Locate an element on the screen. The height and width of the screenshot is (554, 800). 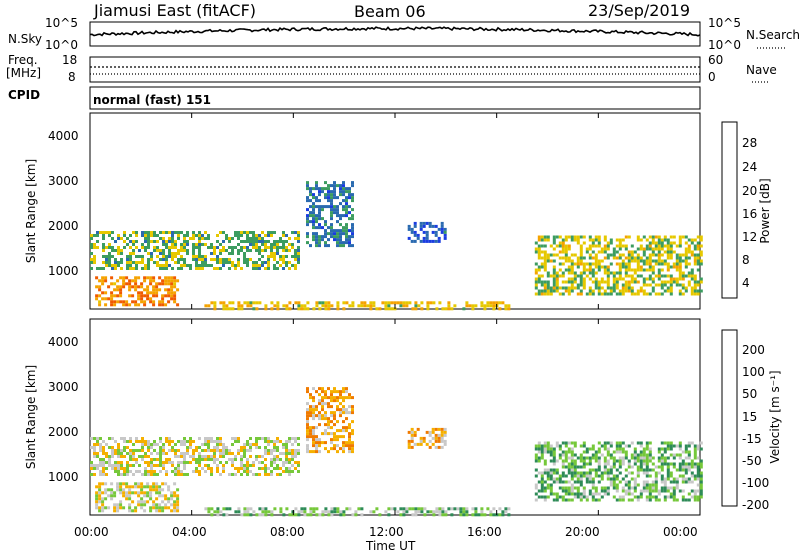
x-axis-label: Time UT is located at coordinates (391, 546).